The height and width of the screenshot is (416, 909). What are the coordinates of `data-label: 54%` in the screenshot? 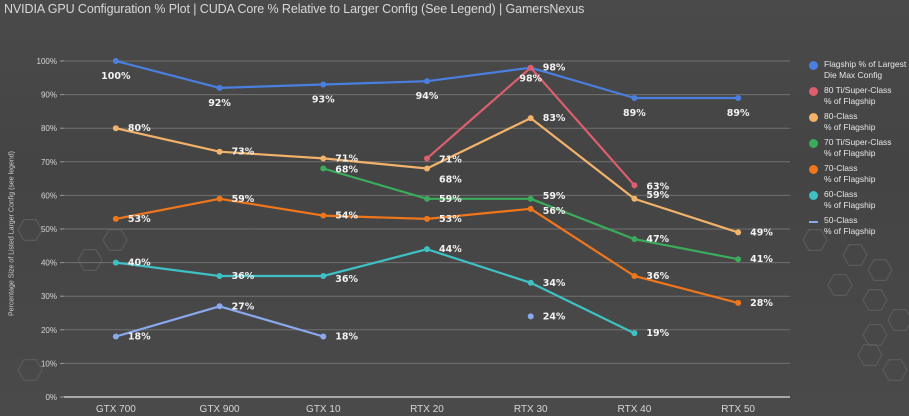 It's located at (346, 216).